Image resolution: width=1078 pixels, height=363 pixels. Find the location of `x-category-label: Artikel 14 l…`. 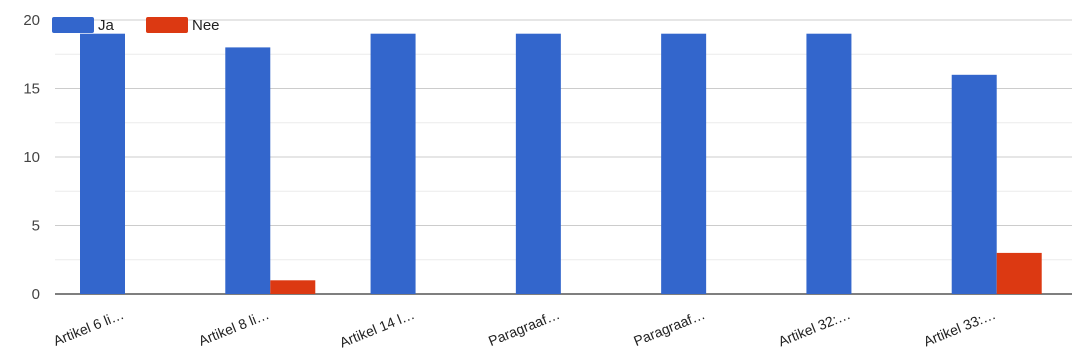

x-category-label: Artikel 14 l… is located at coordinates (377, 328).